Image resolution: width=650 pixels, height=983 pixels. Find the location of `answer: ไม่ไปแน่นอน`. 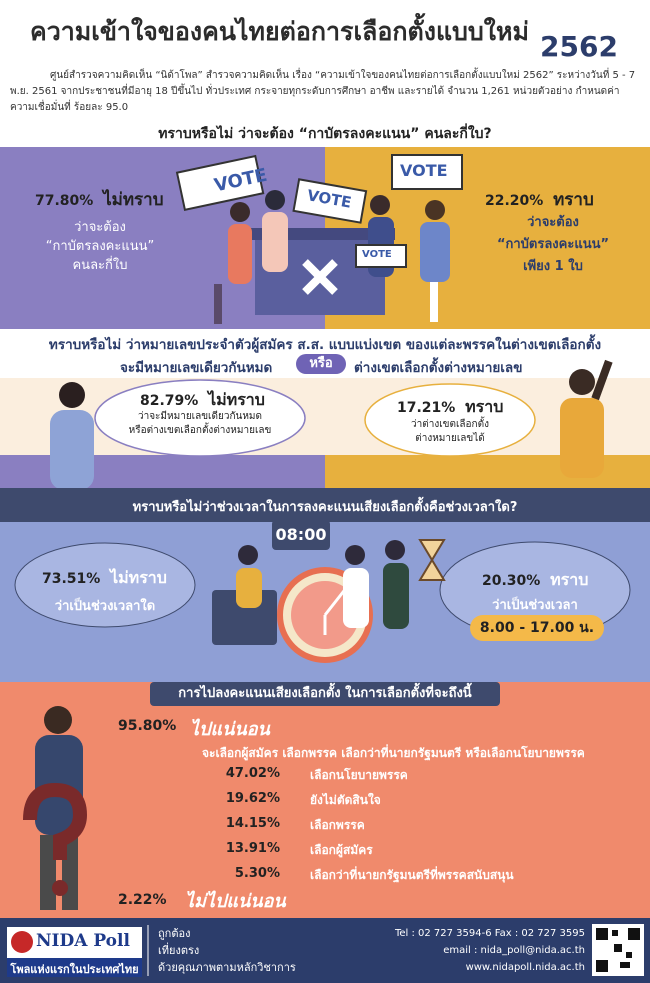

answer: ไม่ไปแน่นอน is located at coordinates (235, 901).